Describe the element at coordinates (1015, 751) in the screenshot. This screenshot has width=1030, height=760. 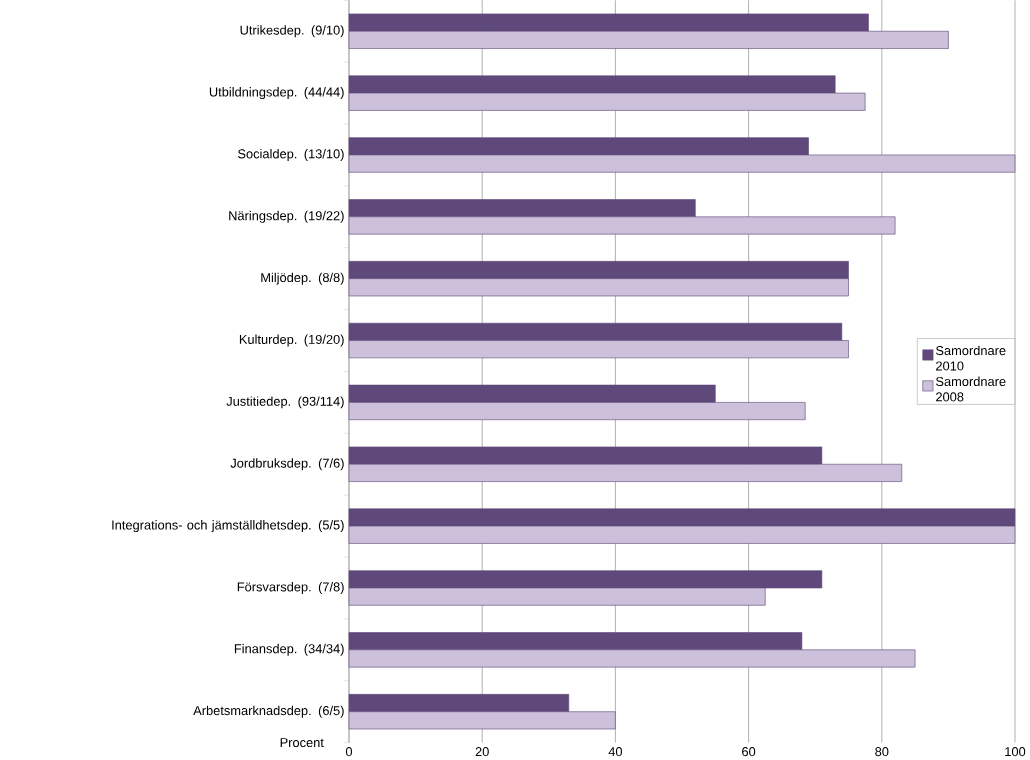
I see `x-tick-label: 100` at that location.